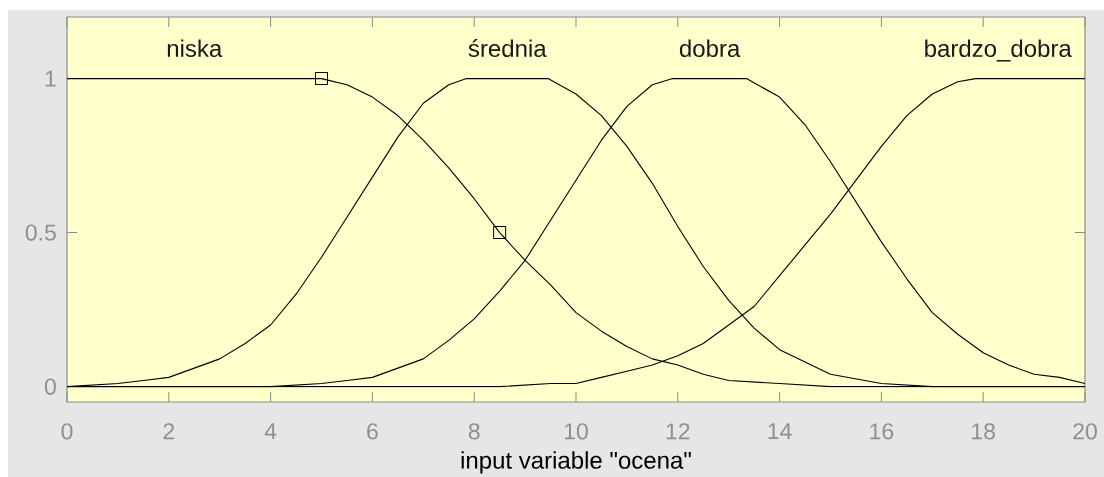 The height and width of the screenshot is (477, 1104). I want to click on y-tick-label: 1, so click(50, 78).